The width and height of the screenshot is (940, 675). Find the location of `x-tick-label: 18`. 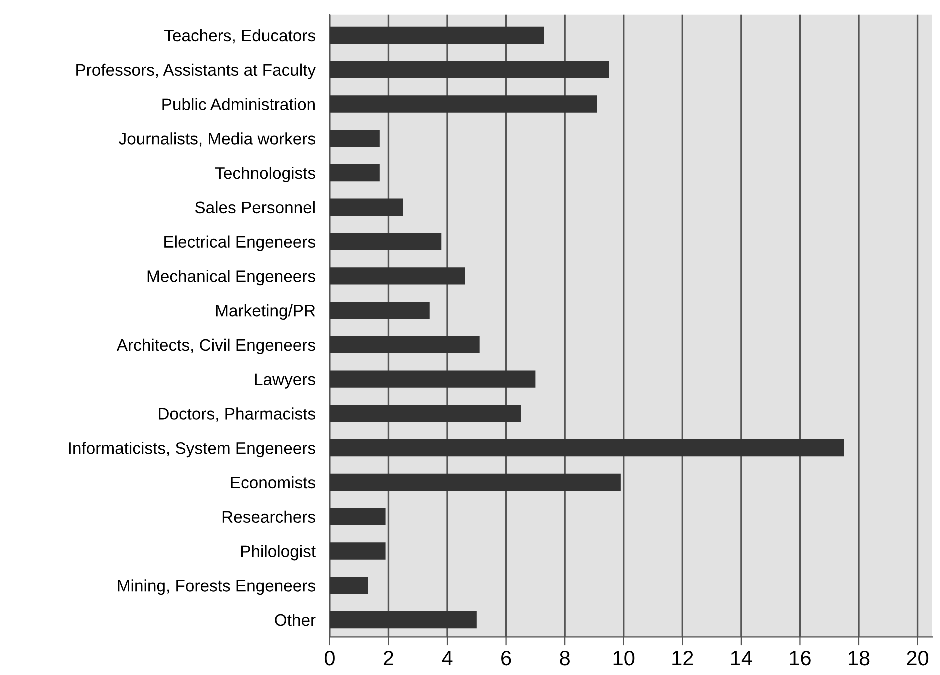

x-tick-label: 18 is located at coordinates (859, 658).